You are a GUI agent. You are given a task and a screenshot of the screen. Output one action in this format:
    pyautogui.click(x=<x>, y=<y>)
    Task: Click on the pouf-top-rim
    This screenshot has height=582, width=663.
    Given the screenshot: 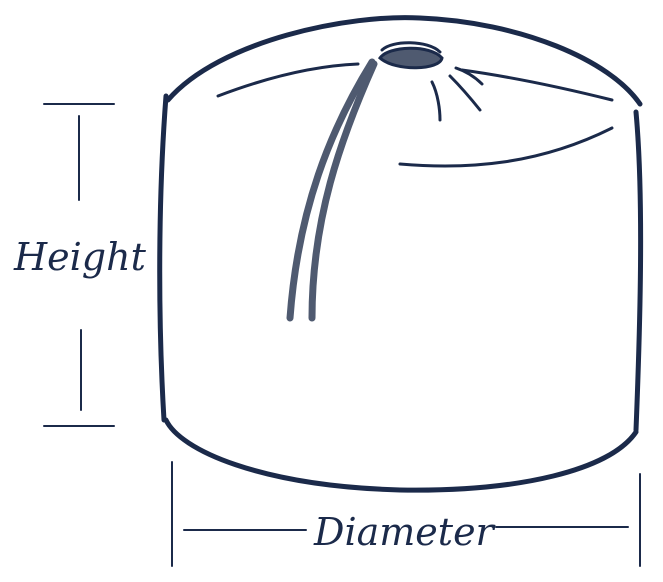 What is the action you would take?
    pyautogui.click(x=404, y=61)
    